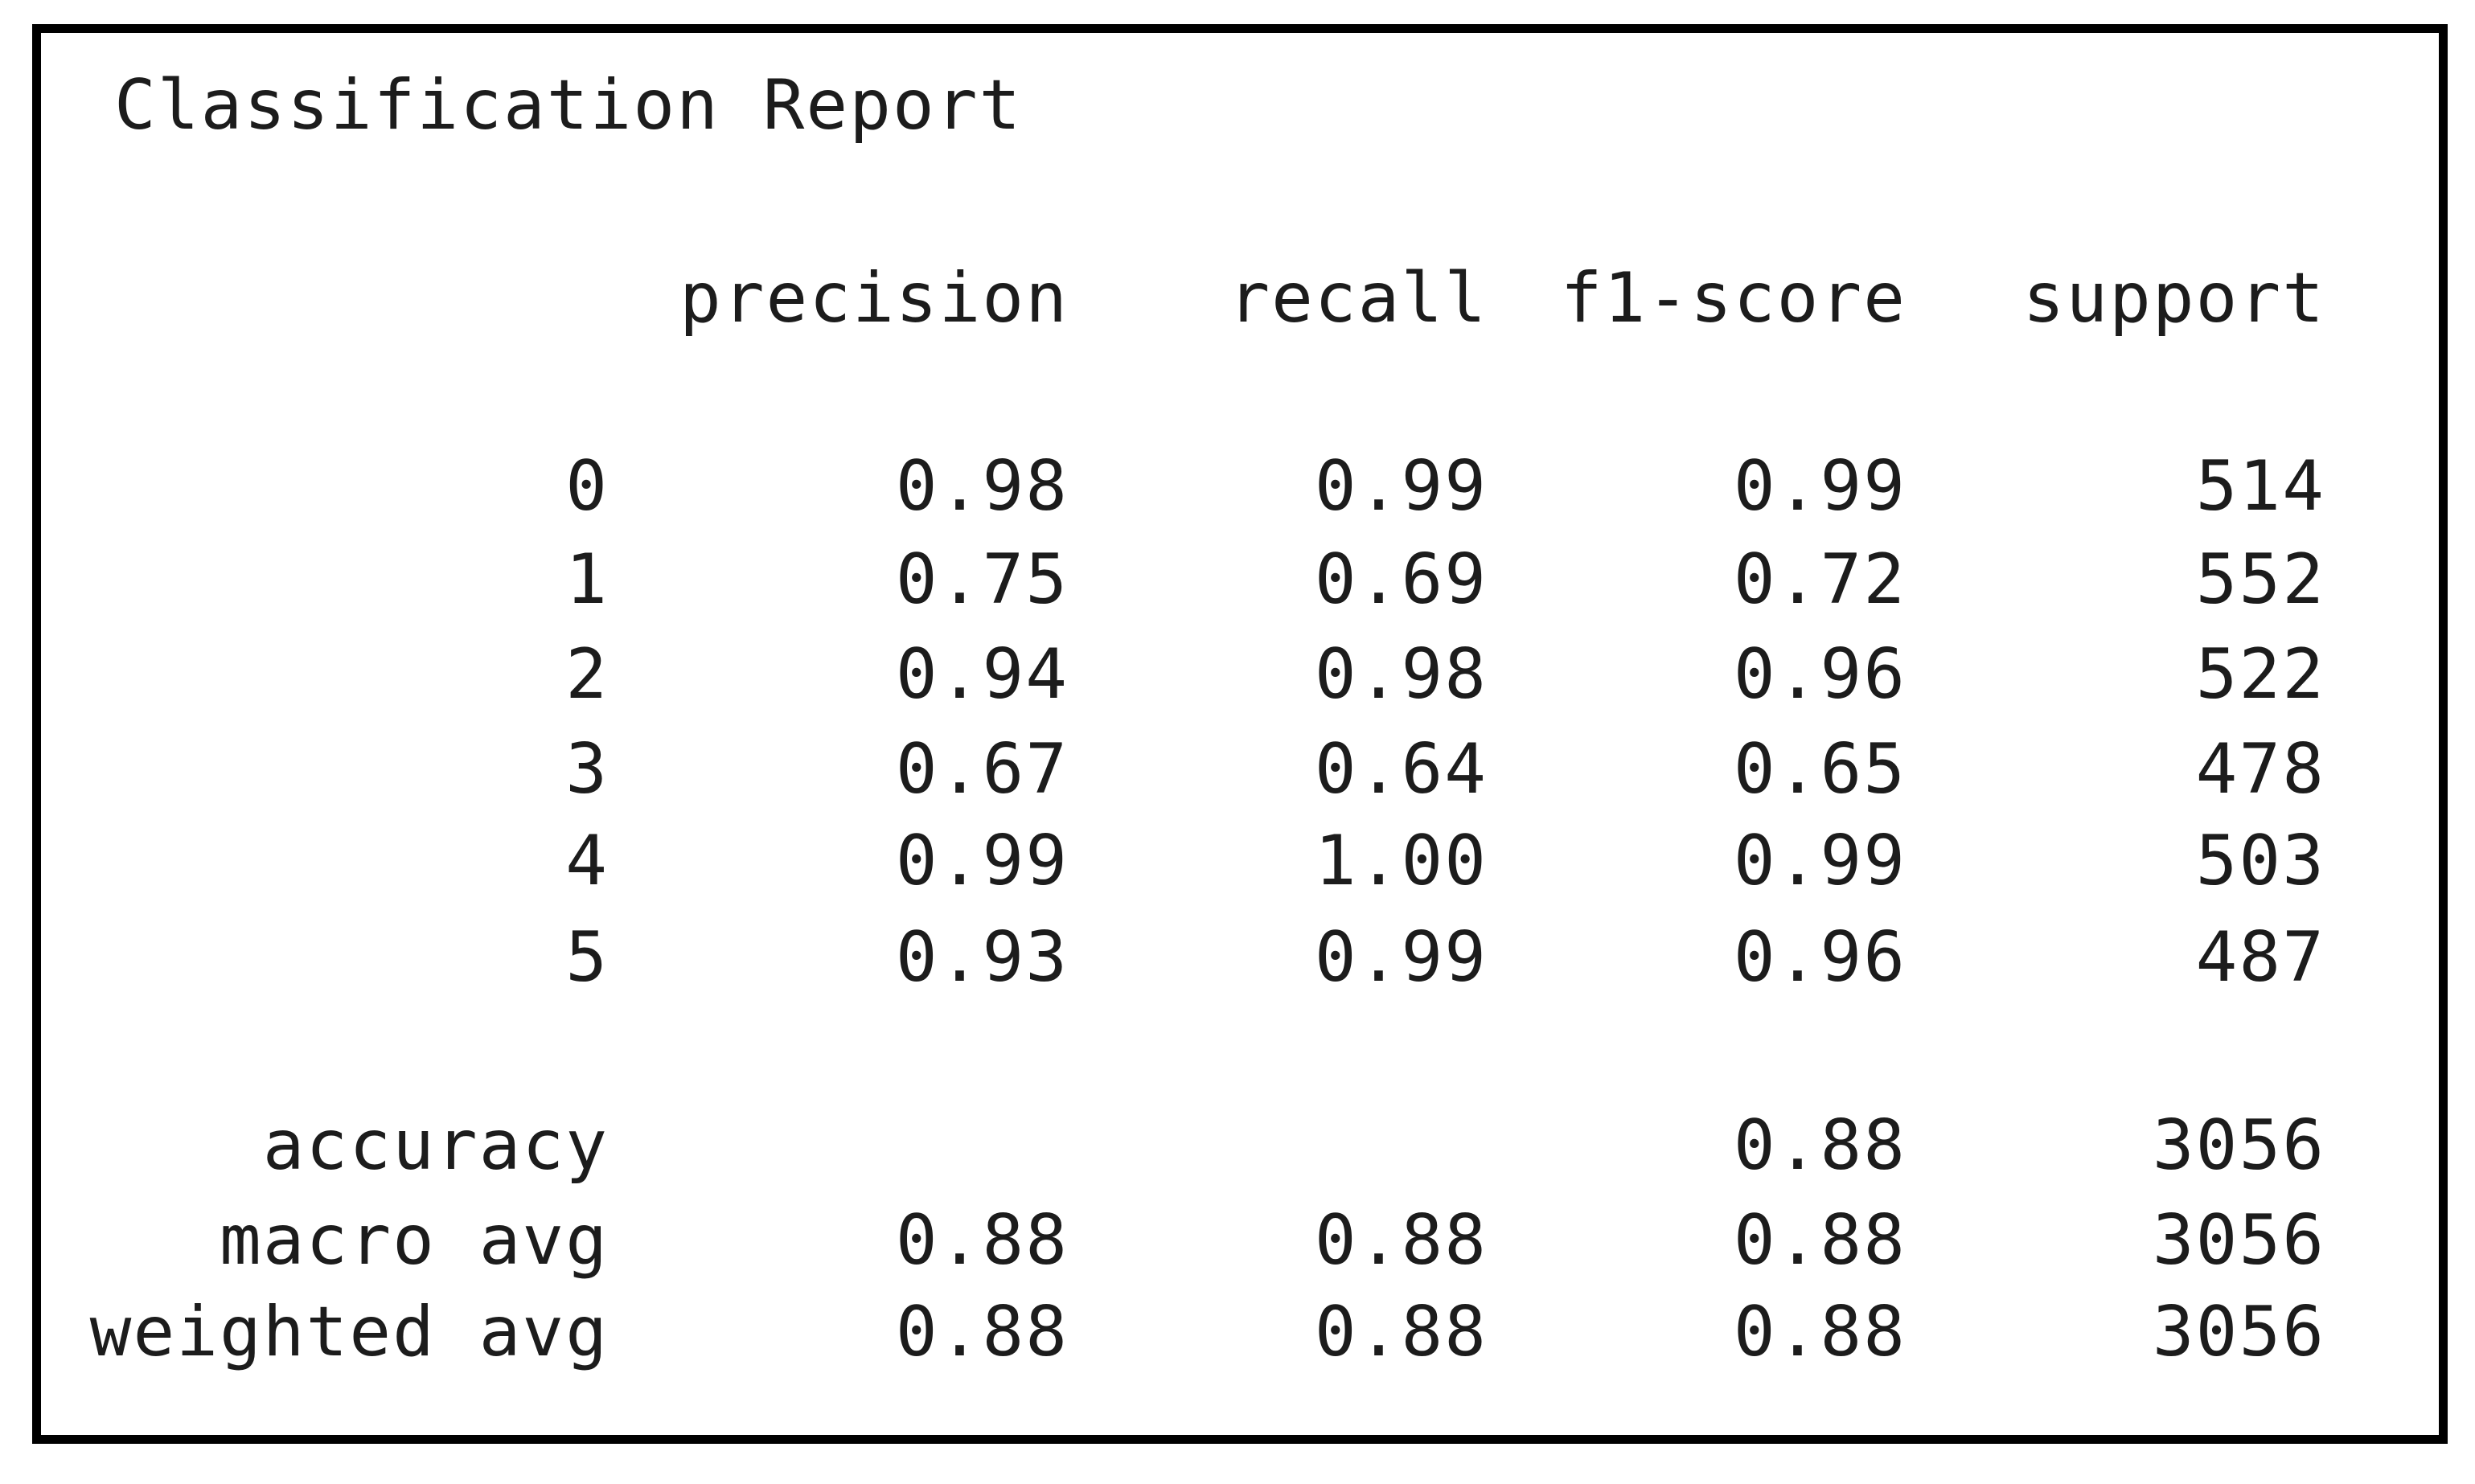 The height and width of the screenshot is (1484, 2475). What do you see at coordinates (1401, 487) in the screenshot?
I see `class-0-recall: 0.99` at bounding box center [1401, 487].